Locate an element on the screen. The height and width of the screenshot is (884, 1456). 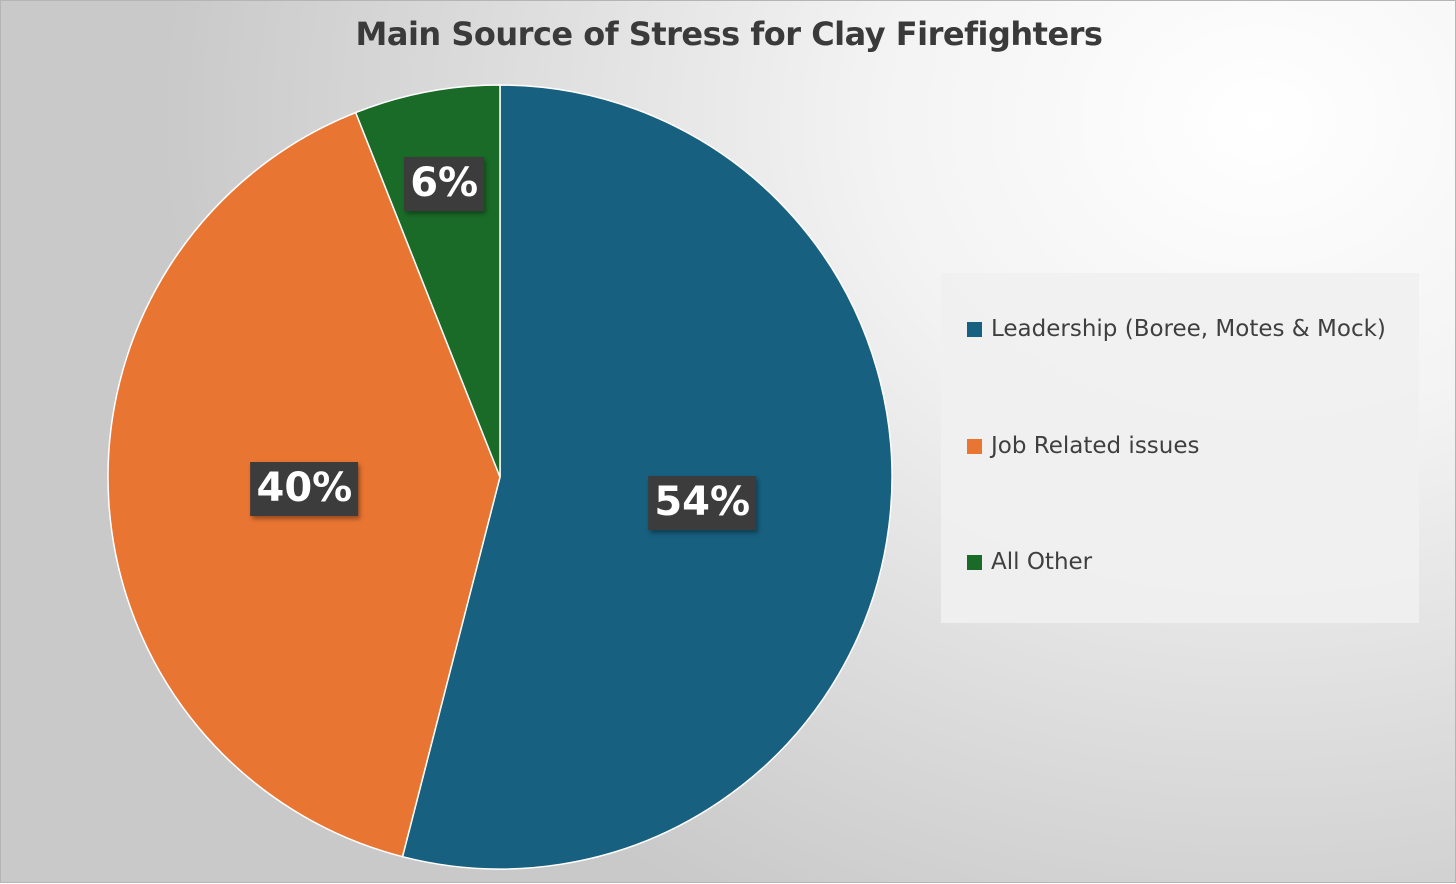
data-label-job-related: 40% is located at coordinates (304, 489).